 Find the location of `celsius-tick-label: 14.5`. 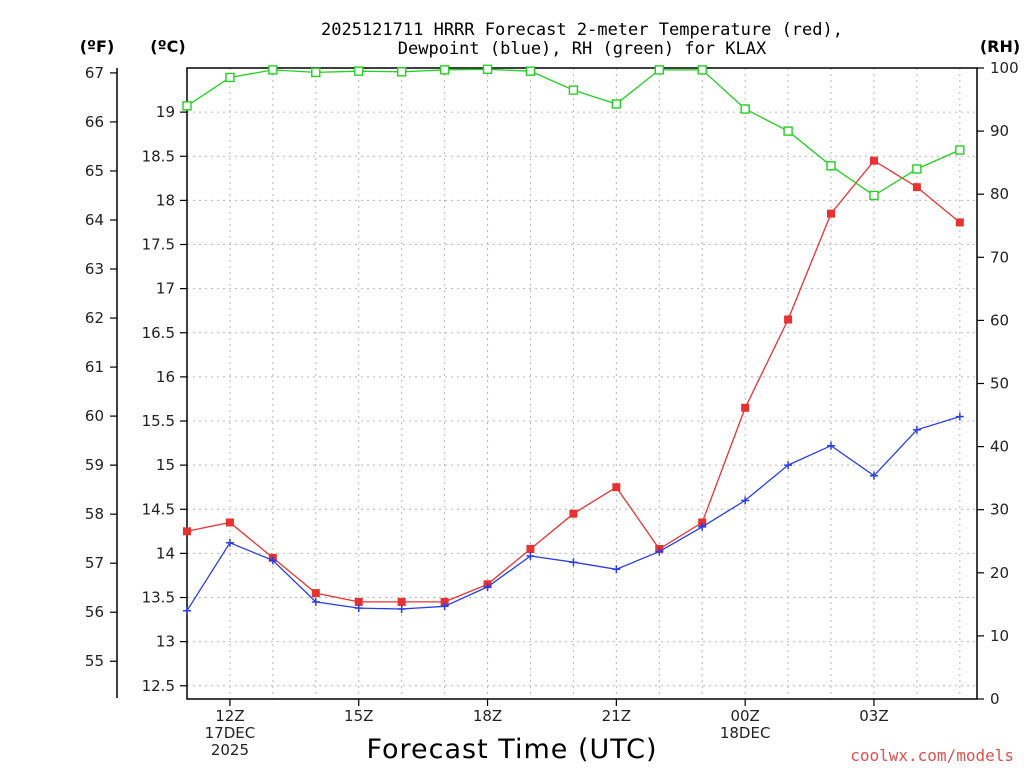

celsius-tick-label: 14.5 is located at coordinates (158, 509).